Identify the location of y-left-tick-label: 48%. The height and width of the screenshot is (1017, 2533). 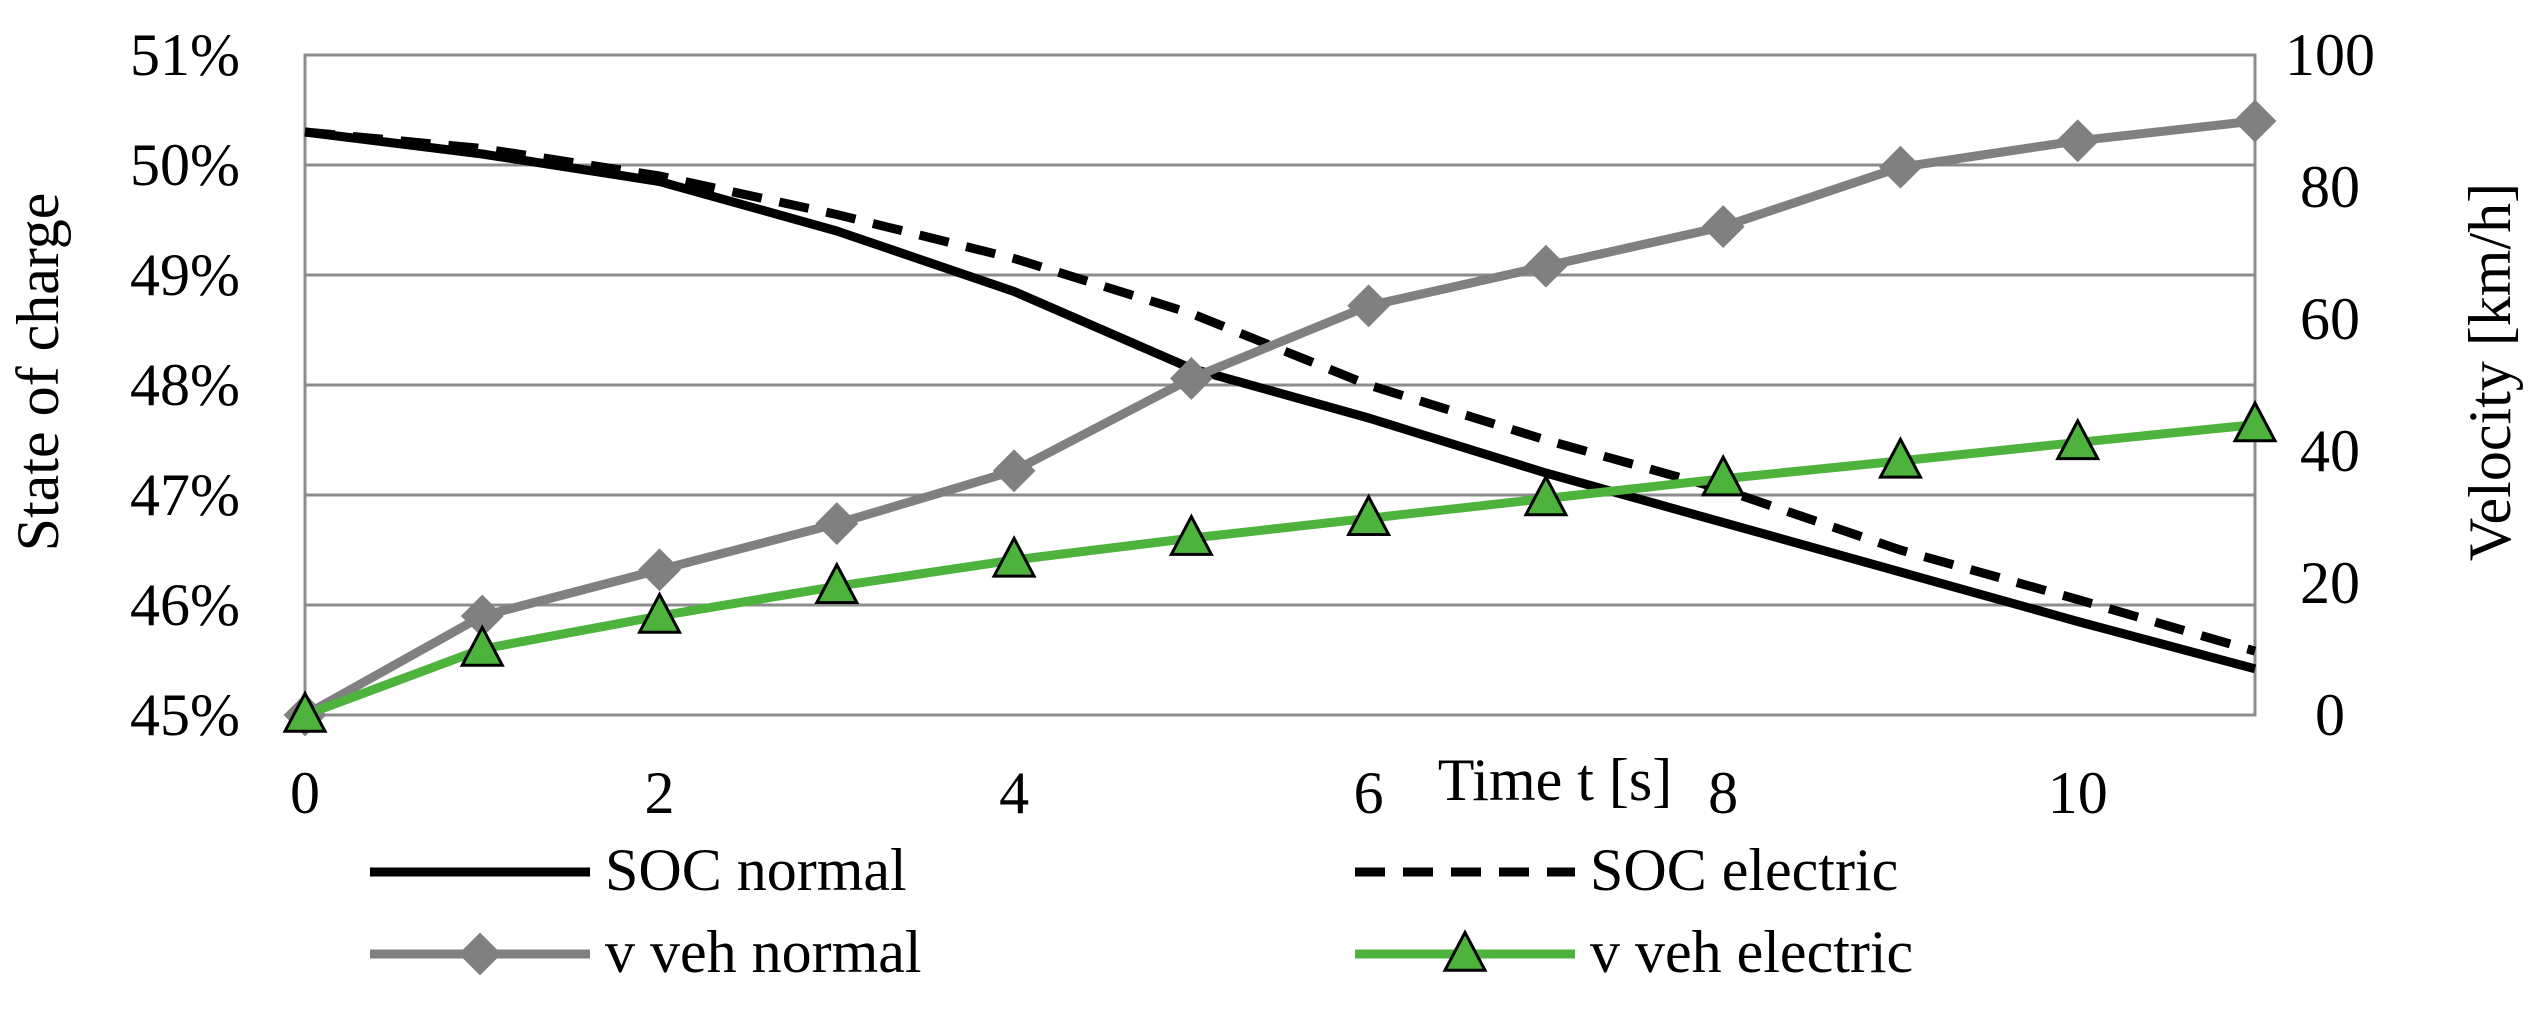
(185, 385).